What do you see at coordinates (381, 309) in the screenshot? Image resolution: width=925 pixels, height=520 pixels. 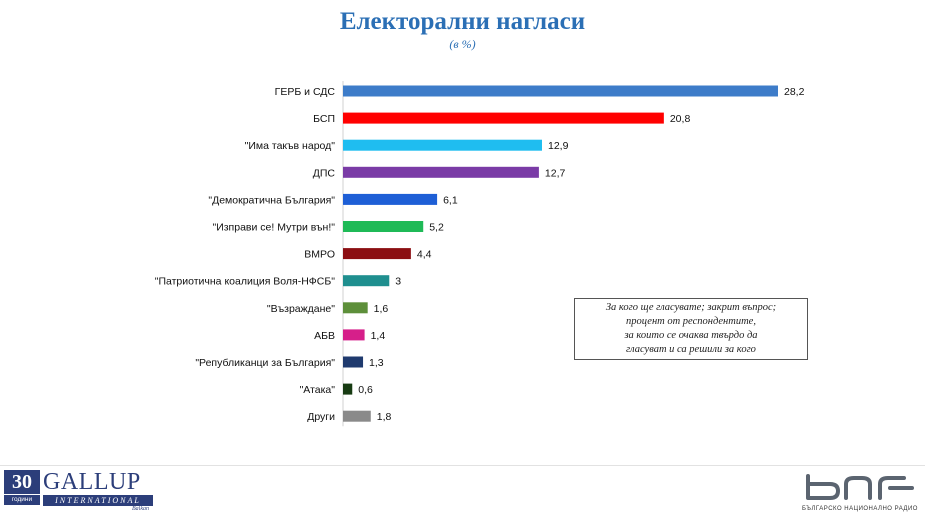 I see `value-label: 1,6` at bounding box center [381, 309].